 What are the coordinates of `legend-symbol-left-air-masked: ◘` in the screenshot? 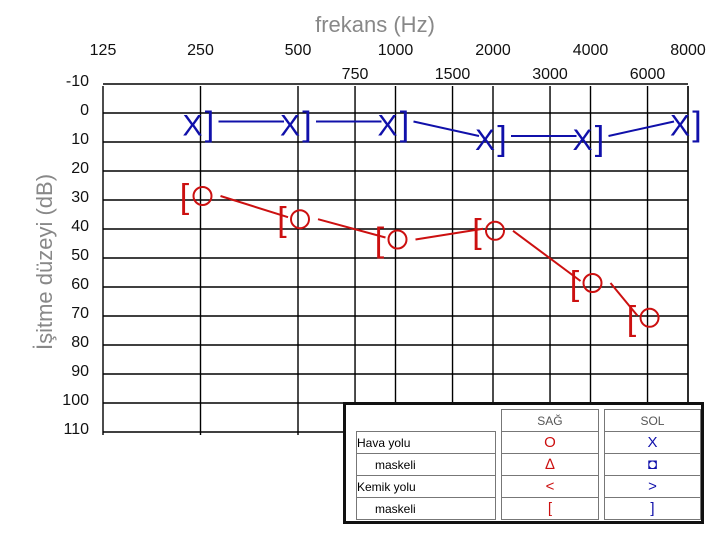 It's located at (652, 464).